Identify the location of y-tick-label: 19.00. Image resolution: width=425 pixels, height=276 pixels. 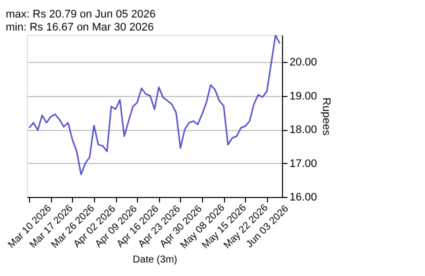
(304, 96).